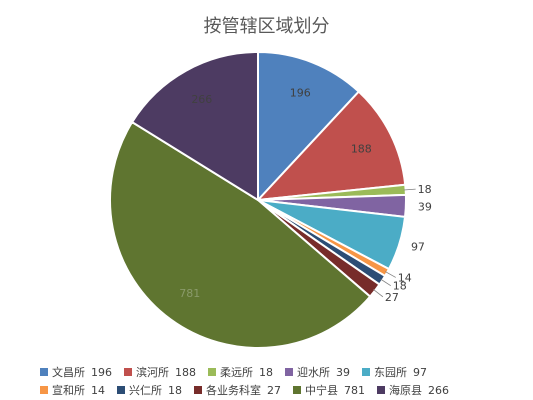 This screenshot has height=400, width=533. Describe the element at coordinates (274, 390) in the screenshot. I see `legend-value: 27` at that location.